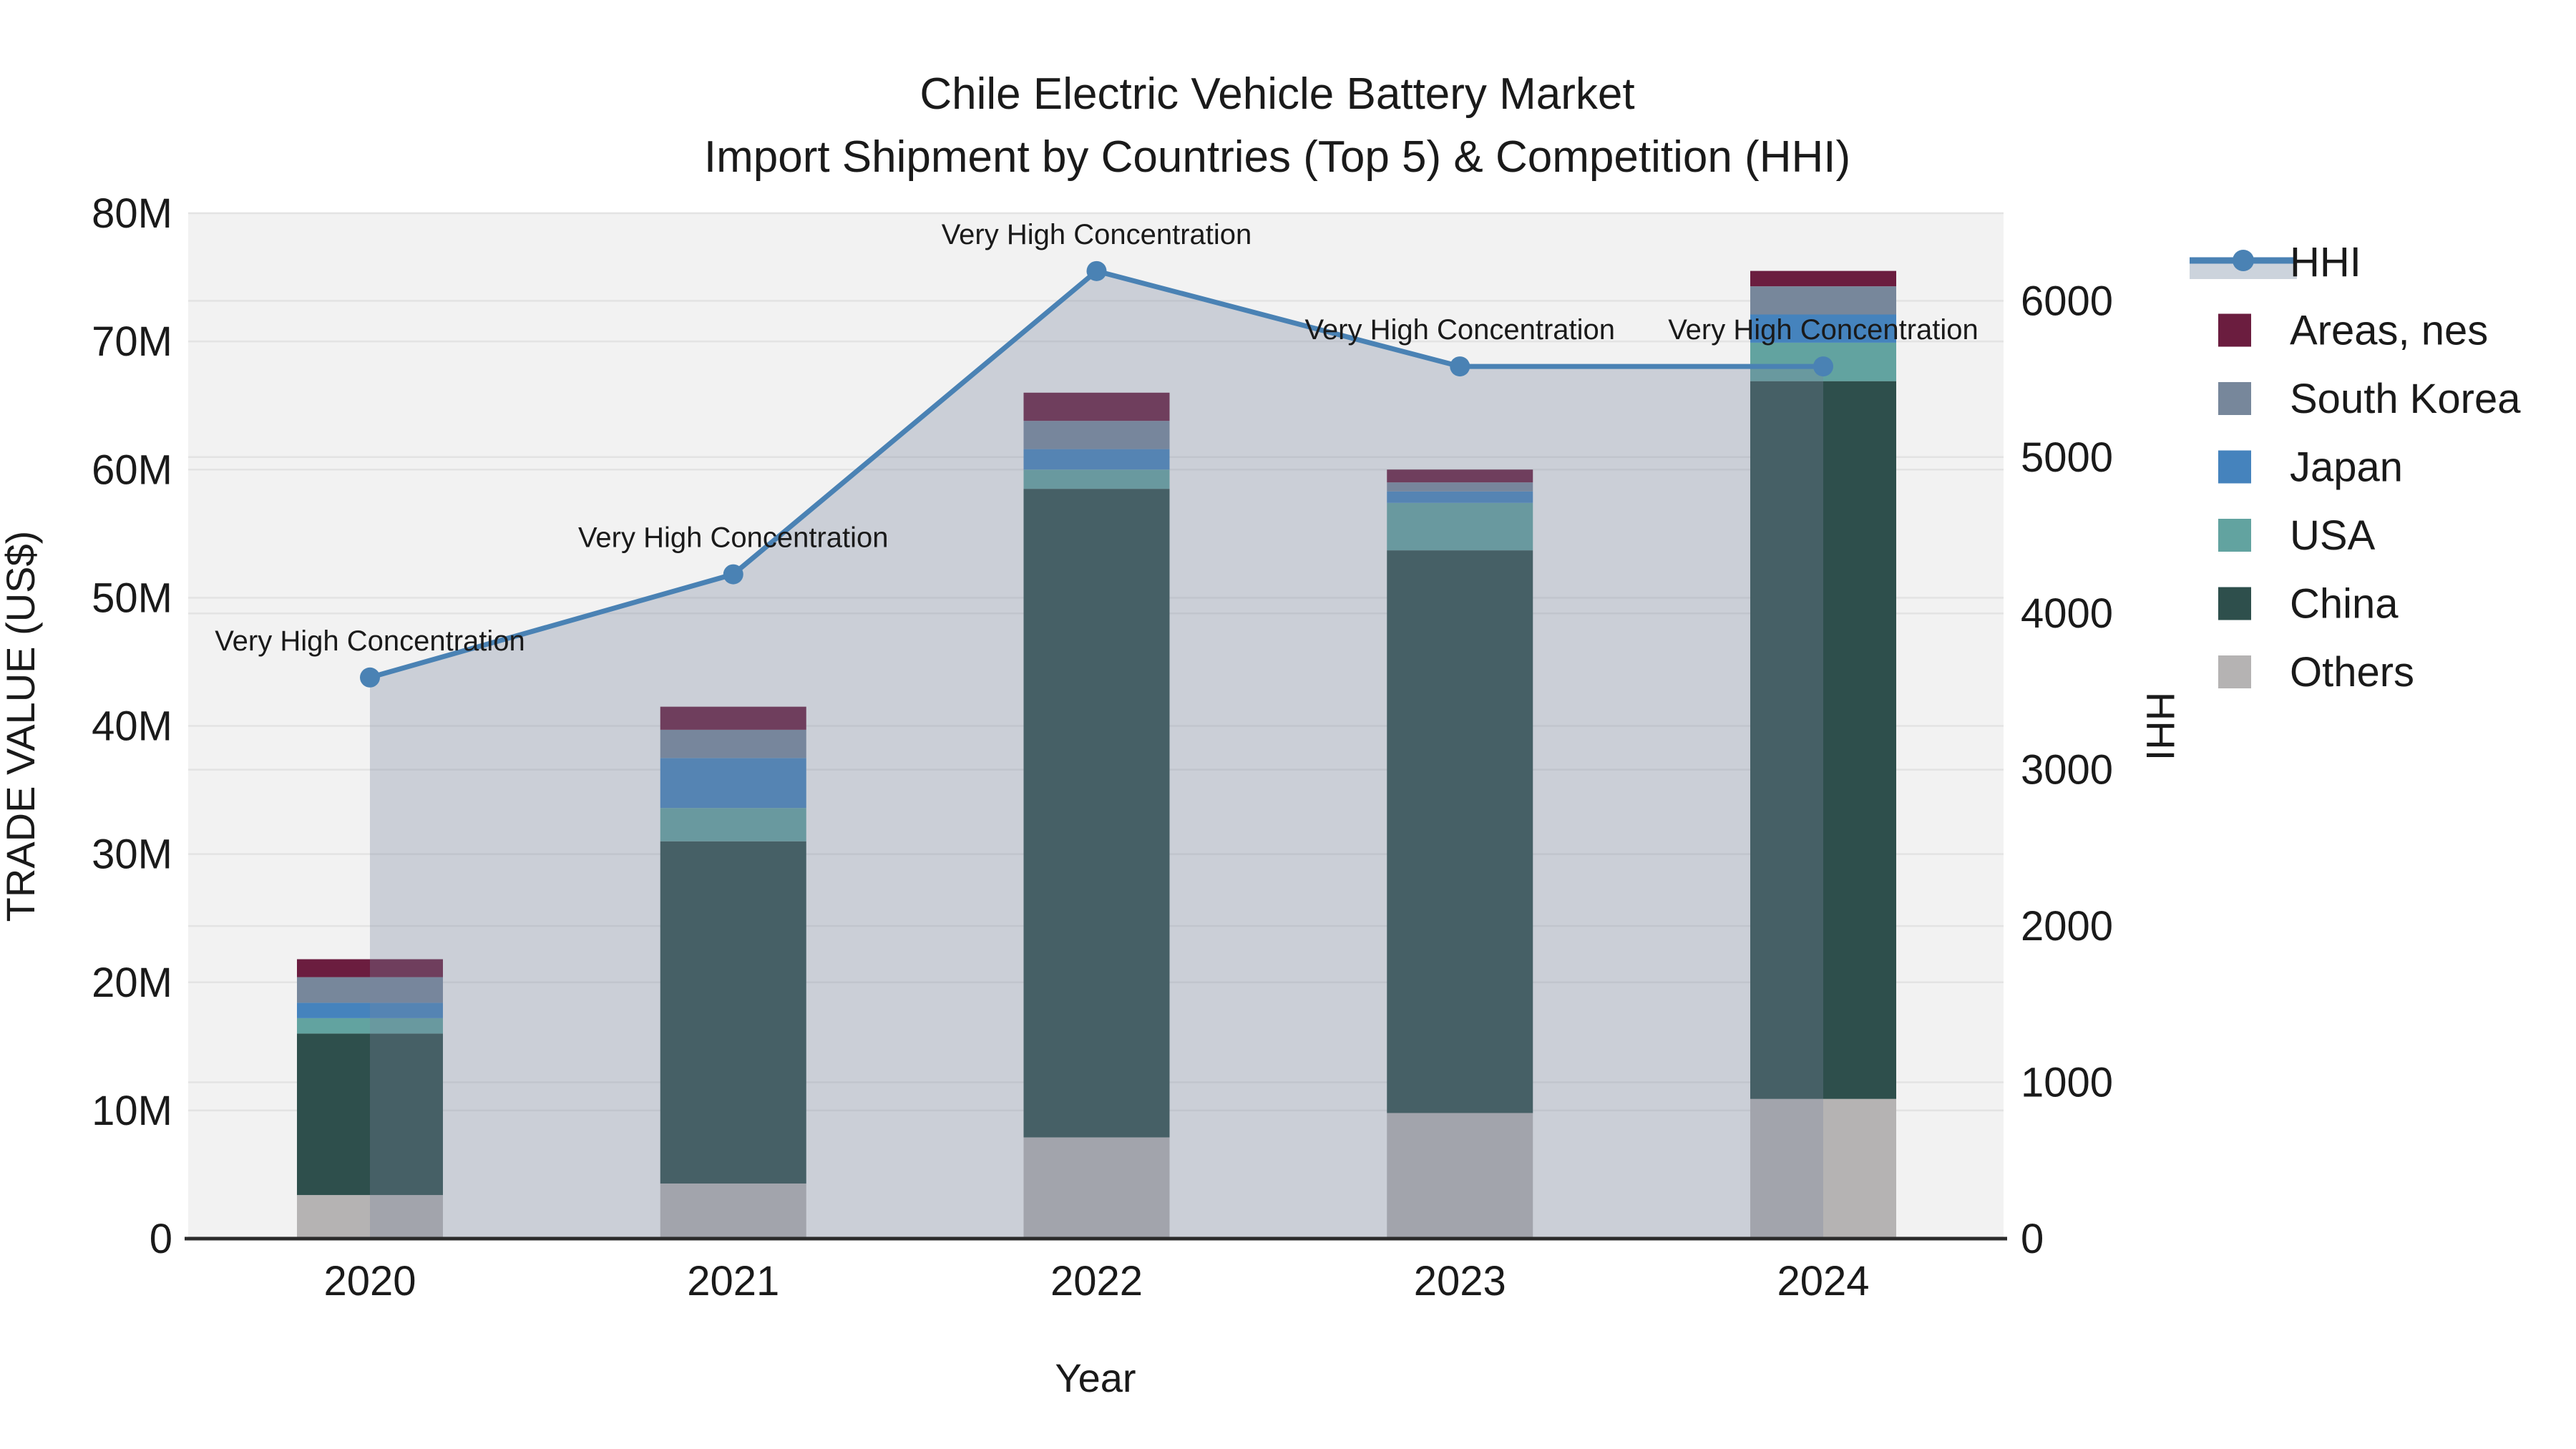 The image size is (2576, 1449). I want to click on bar-segment-areas-nes-2021, so click(733, 718).